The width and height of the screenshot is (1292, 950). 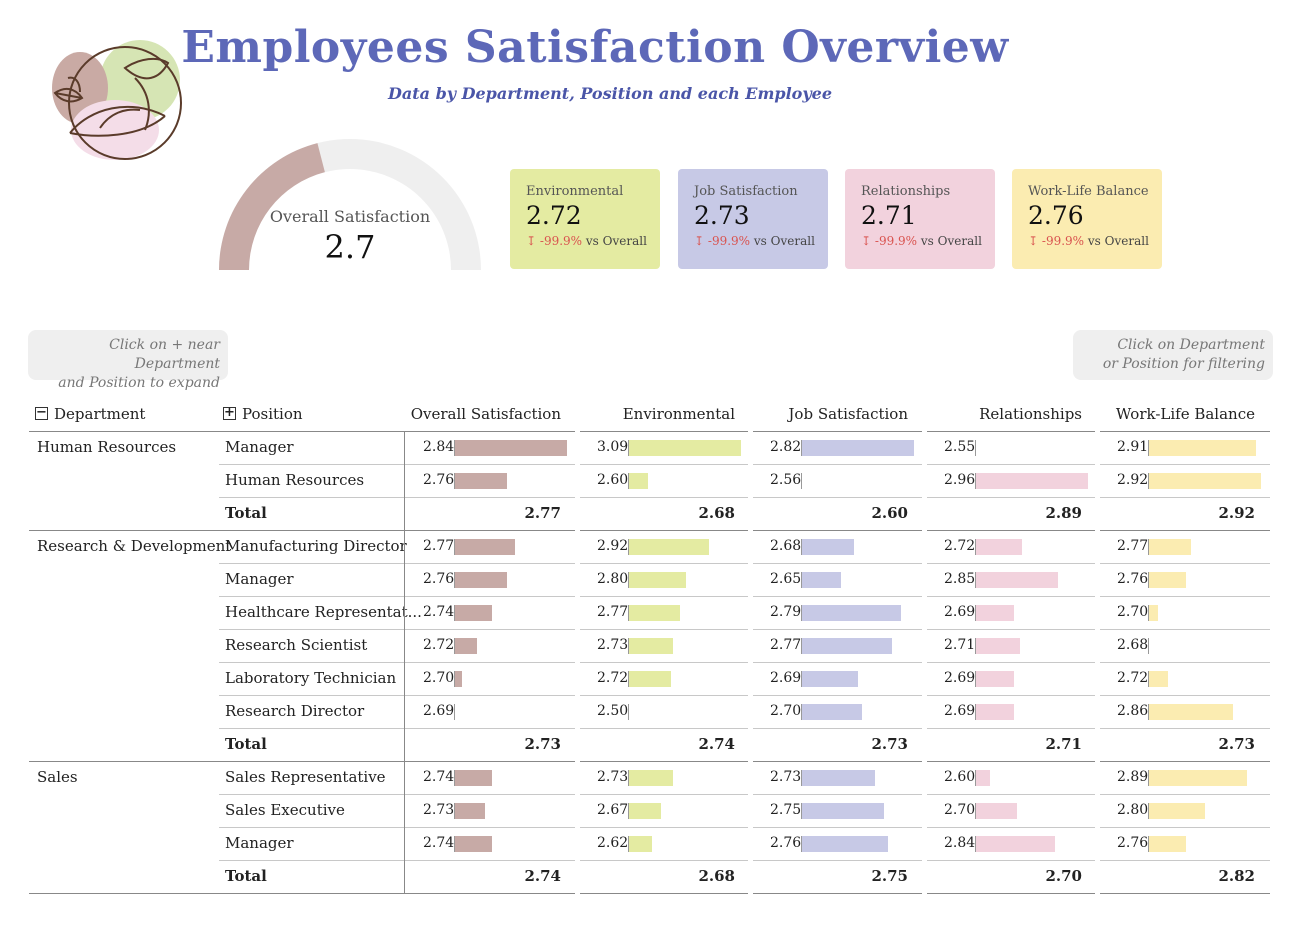 I want to click on header-department: − Department, so click(x=90, y=414).